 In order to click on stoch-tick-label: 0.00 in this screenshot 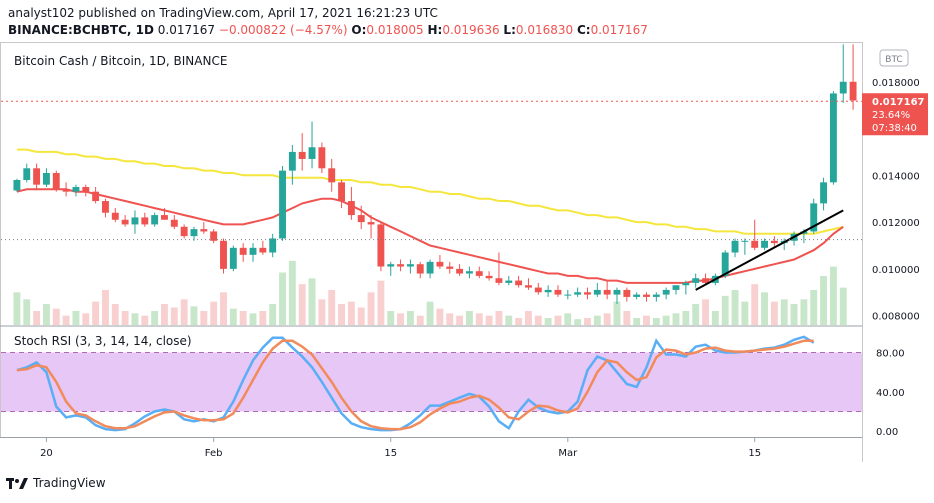, I will do `click(887, 432)`.